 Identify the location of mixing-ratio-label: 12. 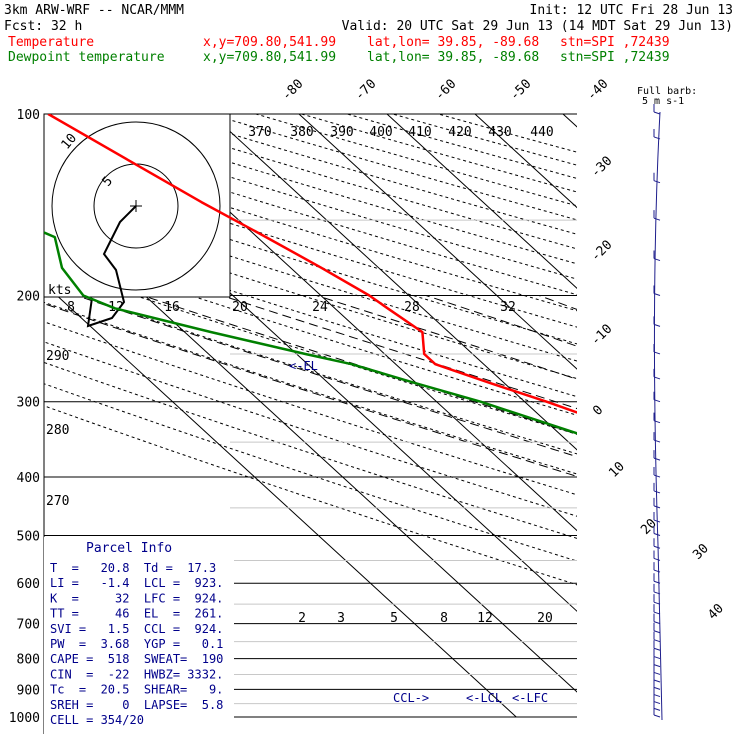
(485, 618).